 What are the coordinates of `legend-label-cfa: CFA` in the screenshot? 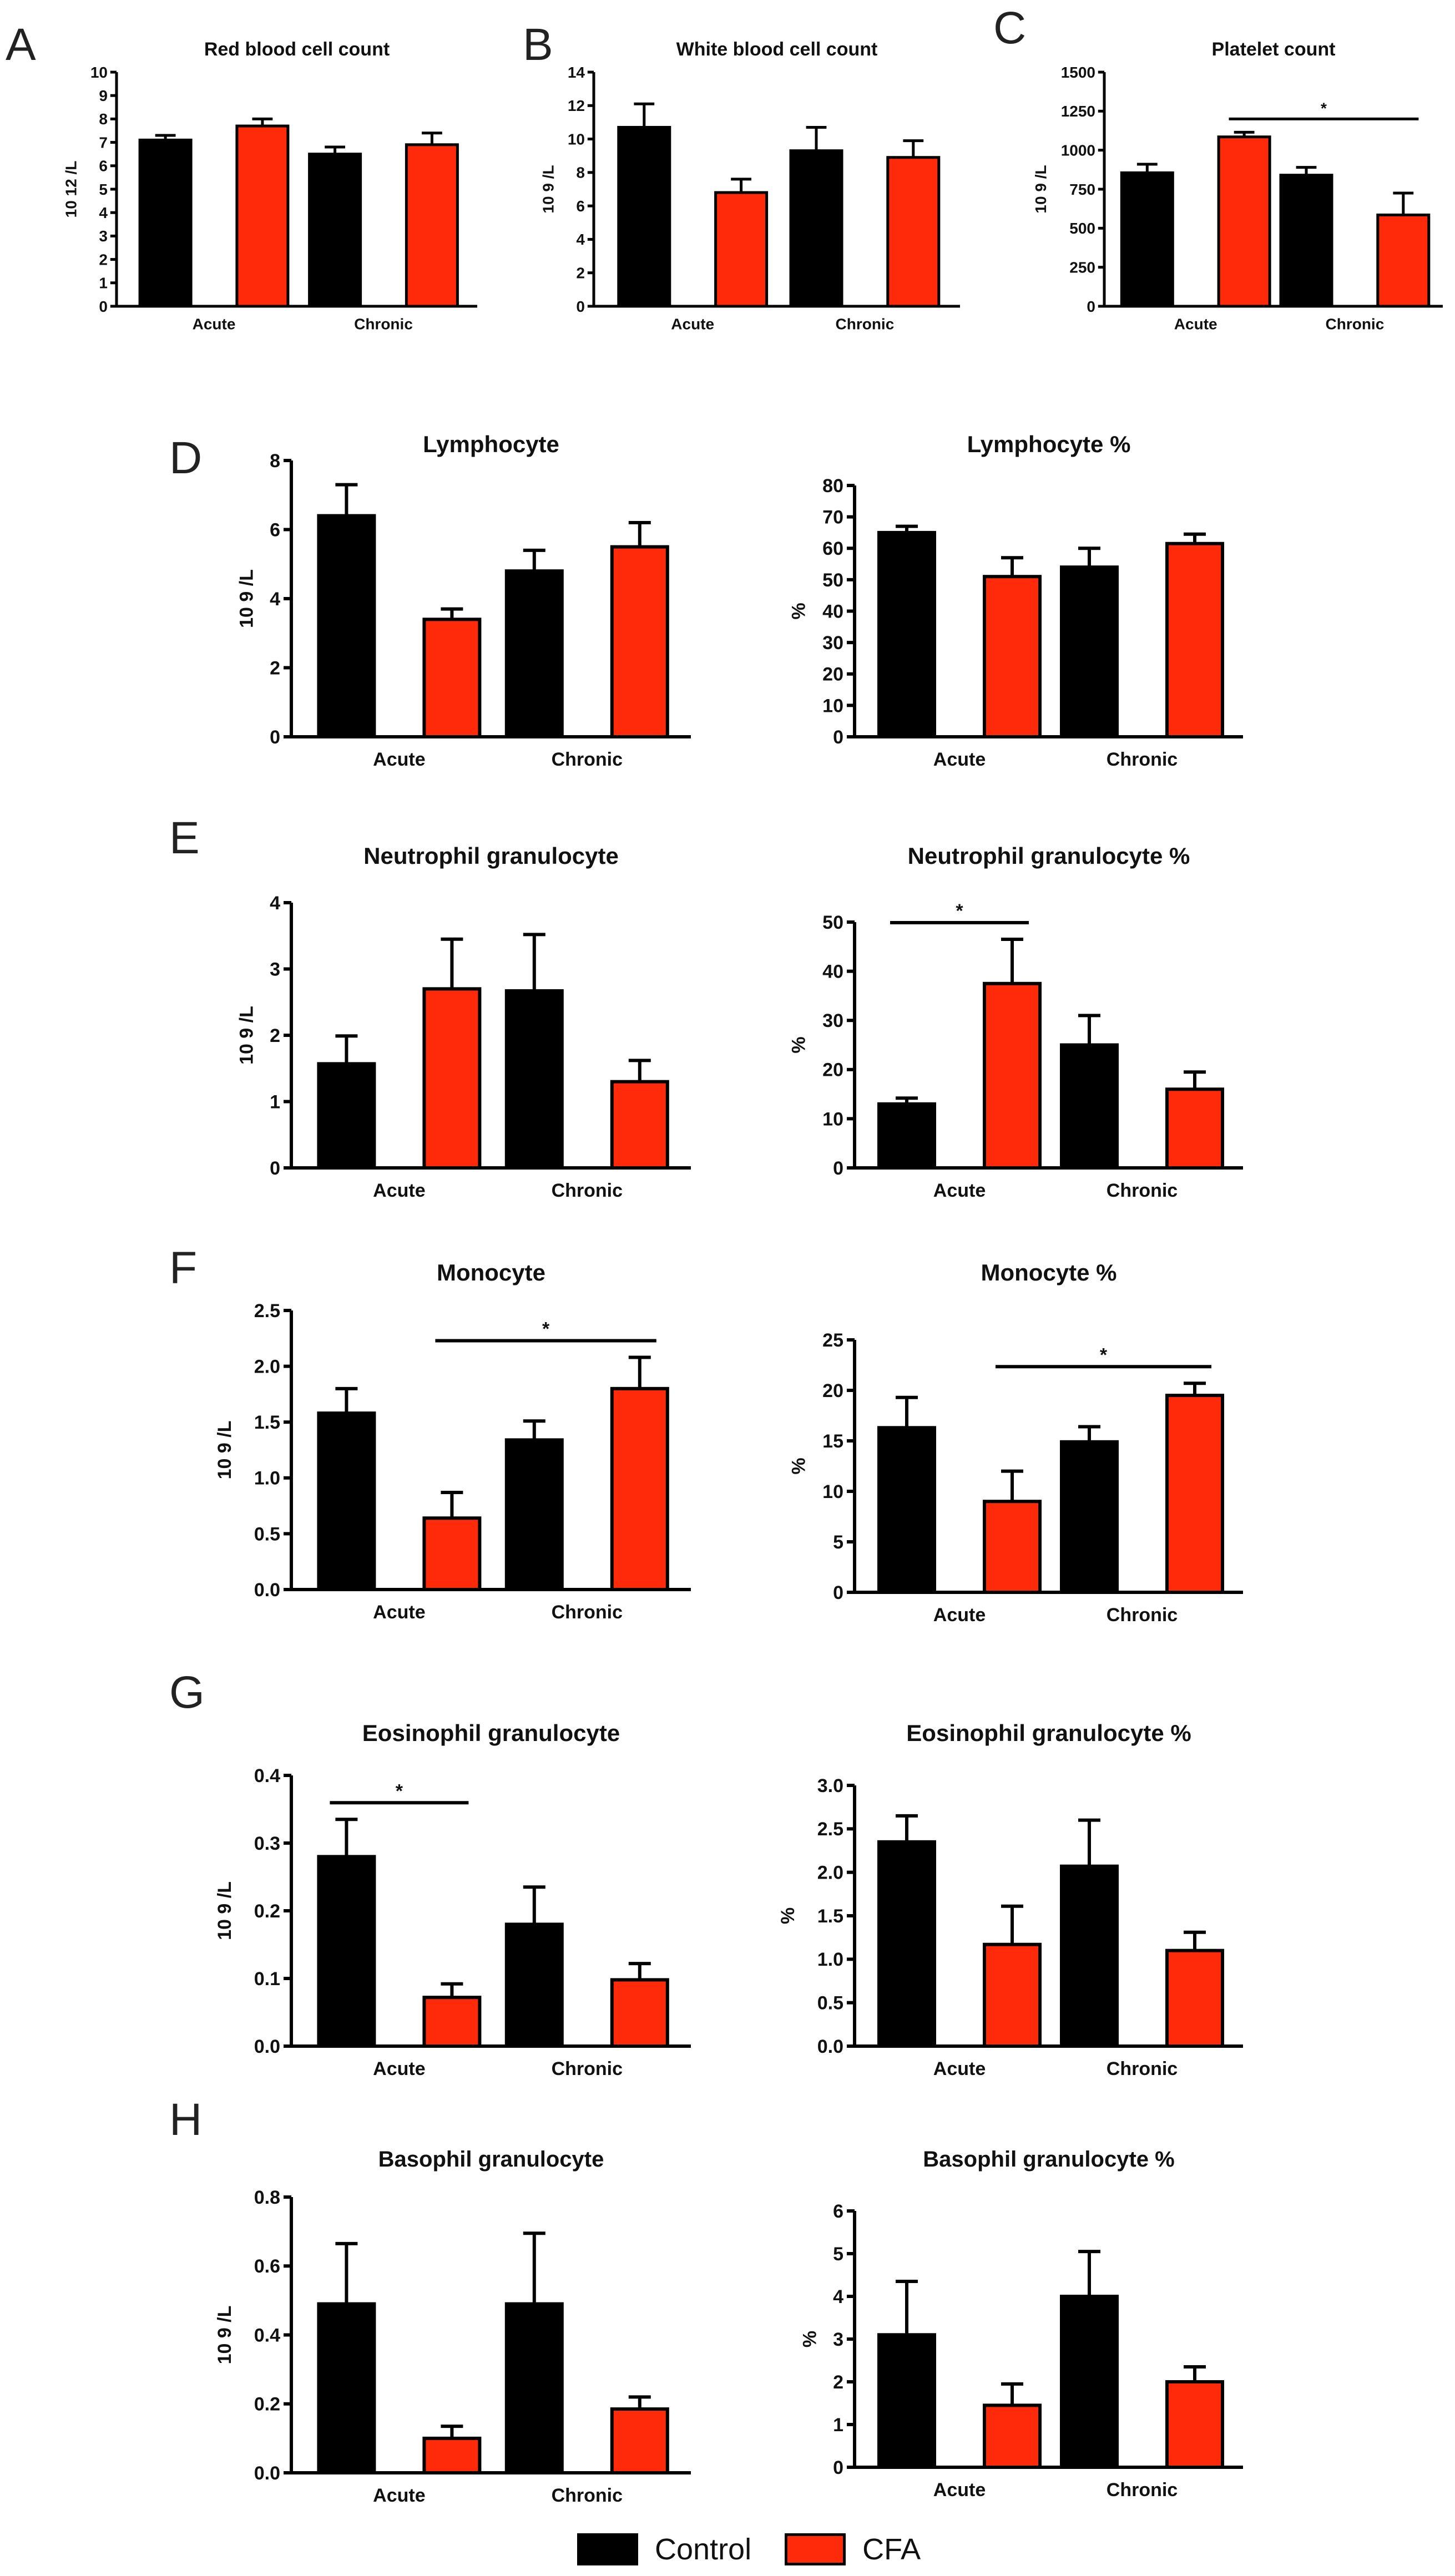 It's located at (892, 2549).